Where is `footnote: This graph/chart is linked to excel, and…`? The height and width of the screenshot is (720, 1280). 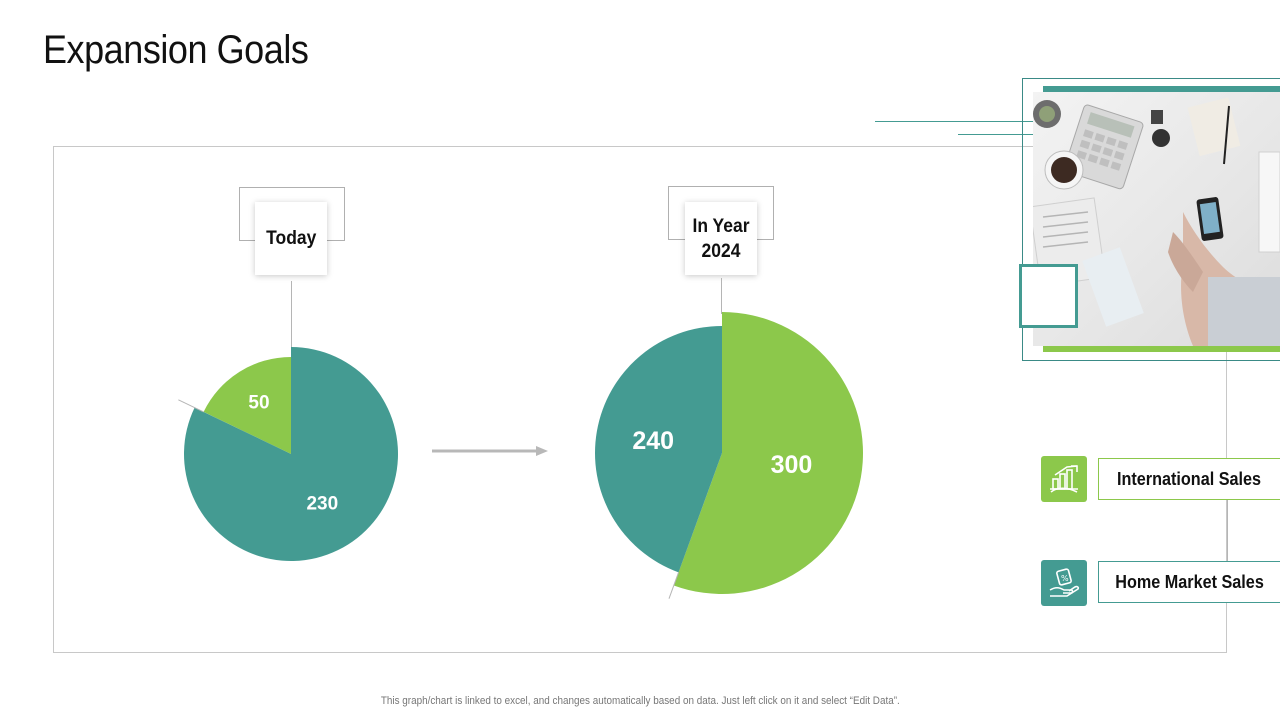 footnote: This graph/chart is linked to excel, and… is located at coordinates (640, 701).